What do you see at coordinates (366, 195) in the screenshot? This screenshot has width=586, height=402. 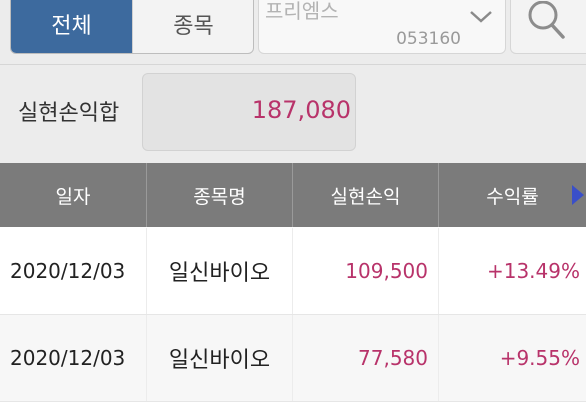 I see `header-realized-profit: 실현손익` at bounding box center [366, 195].